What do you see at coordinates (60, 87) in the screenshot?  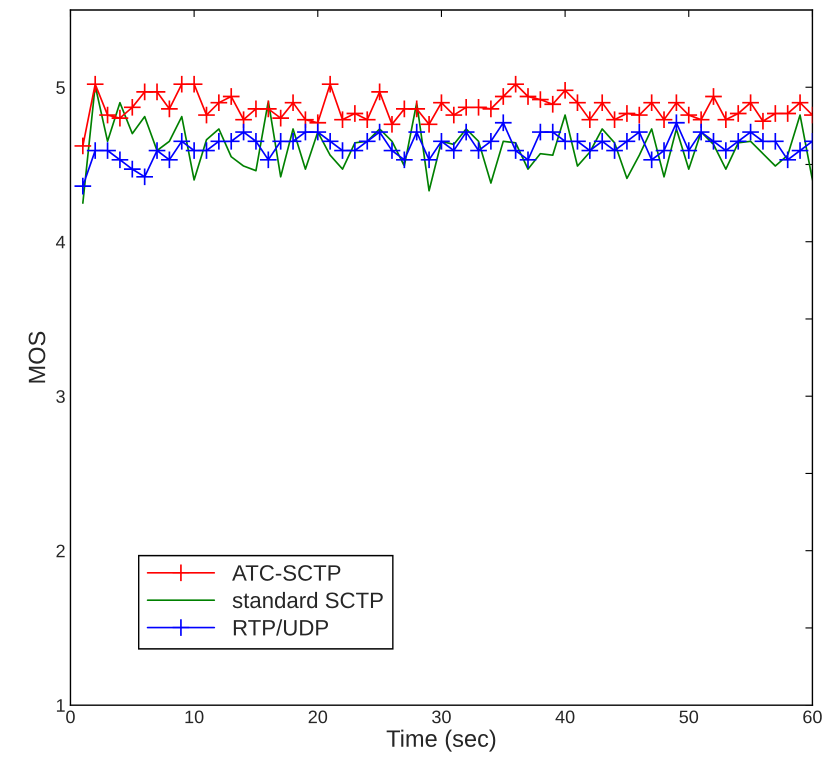 I see `y-tick-label: 5` at bounding box center [60, 87].